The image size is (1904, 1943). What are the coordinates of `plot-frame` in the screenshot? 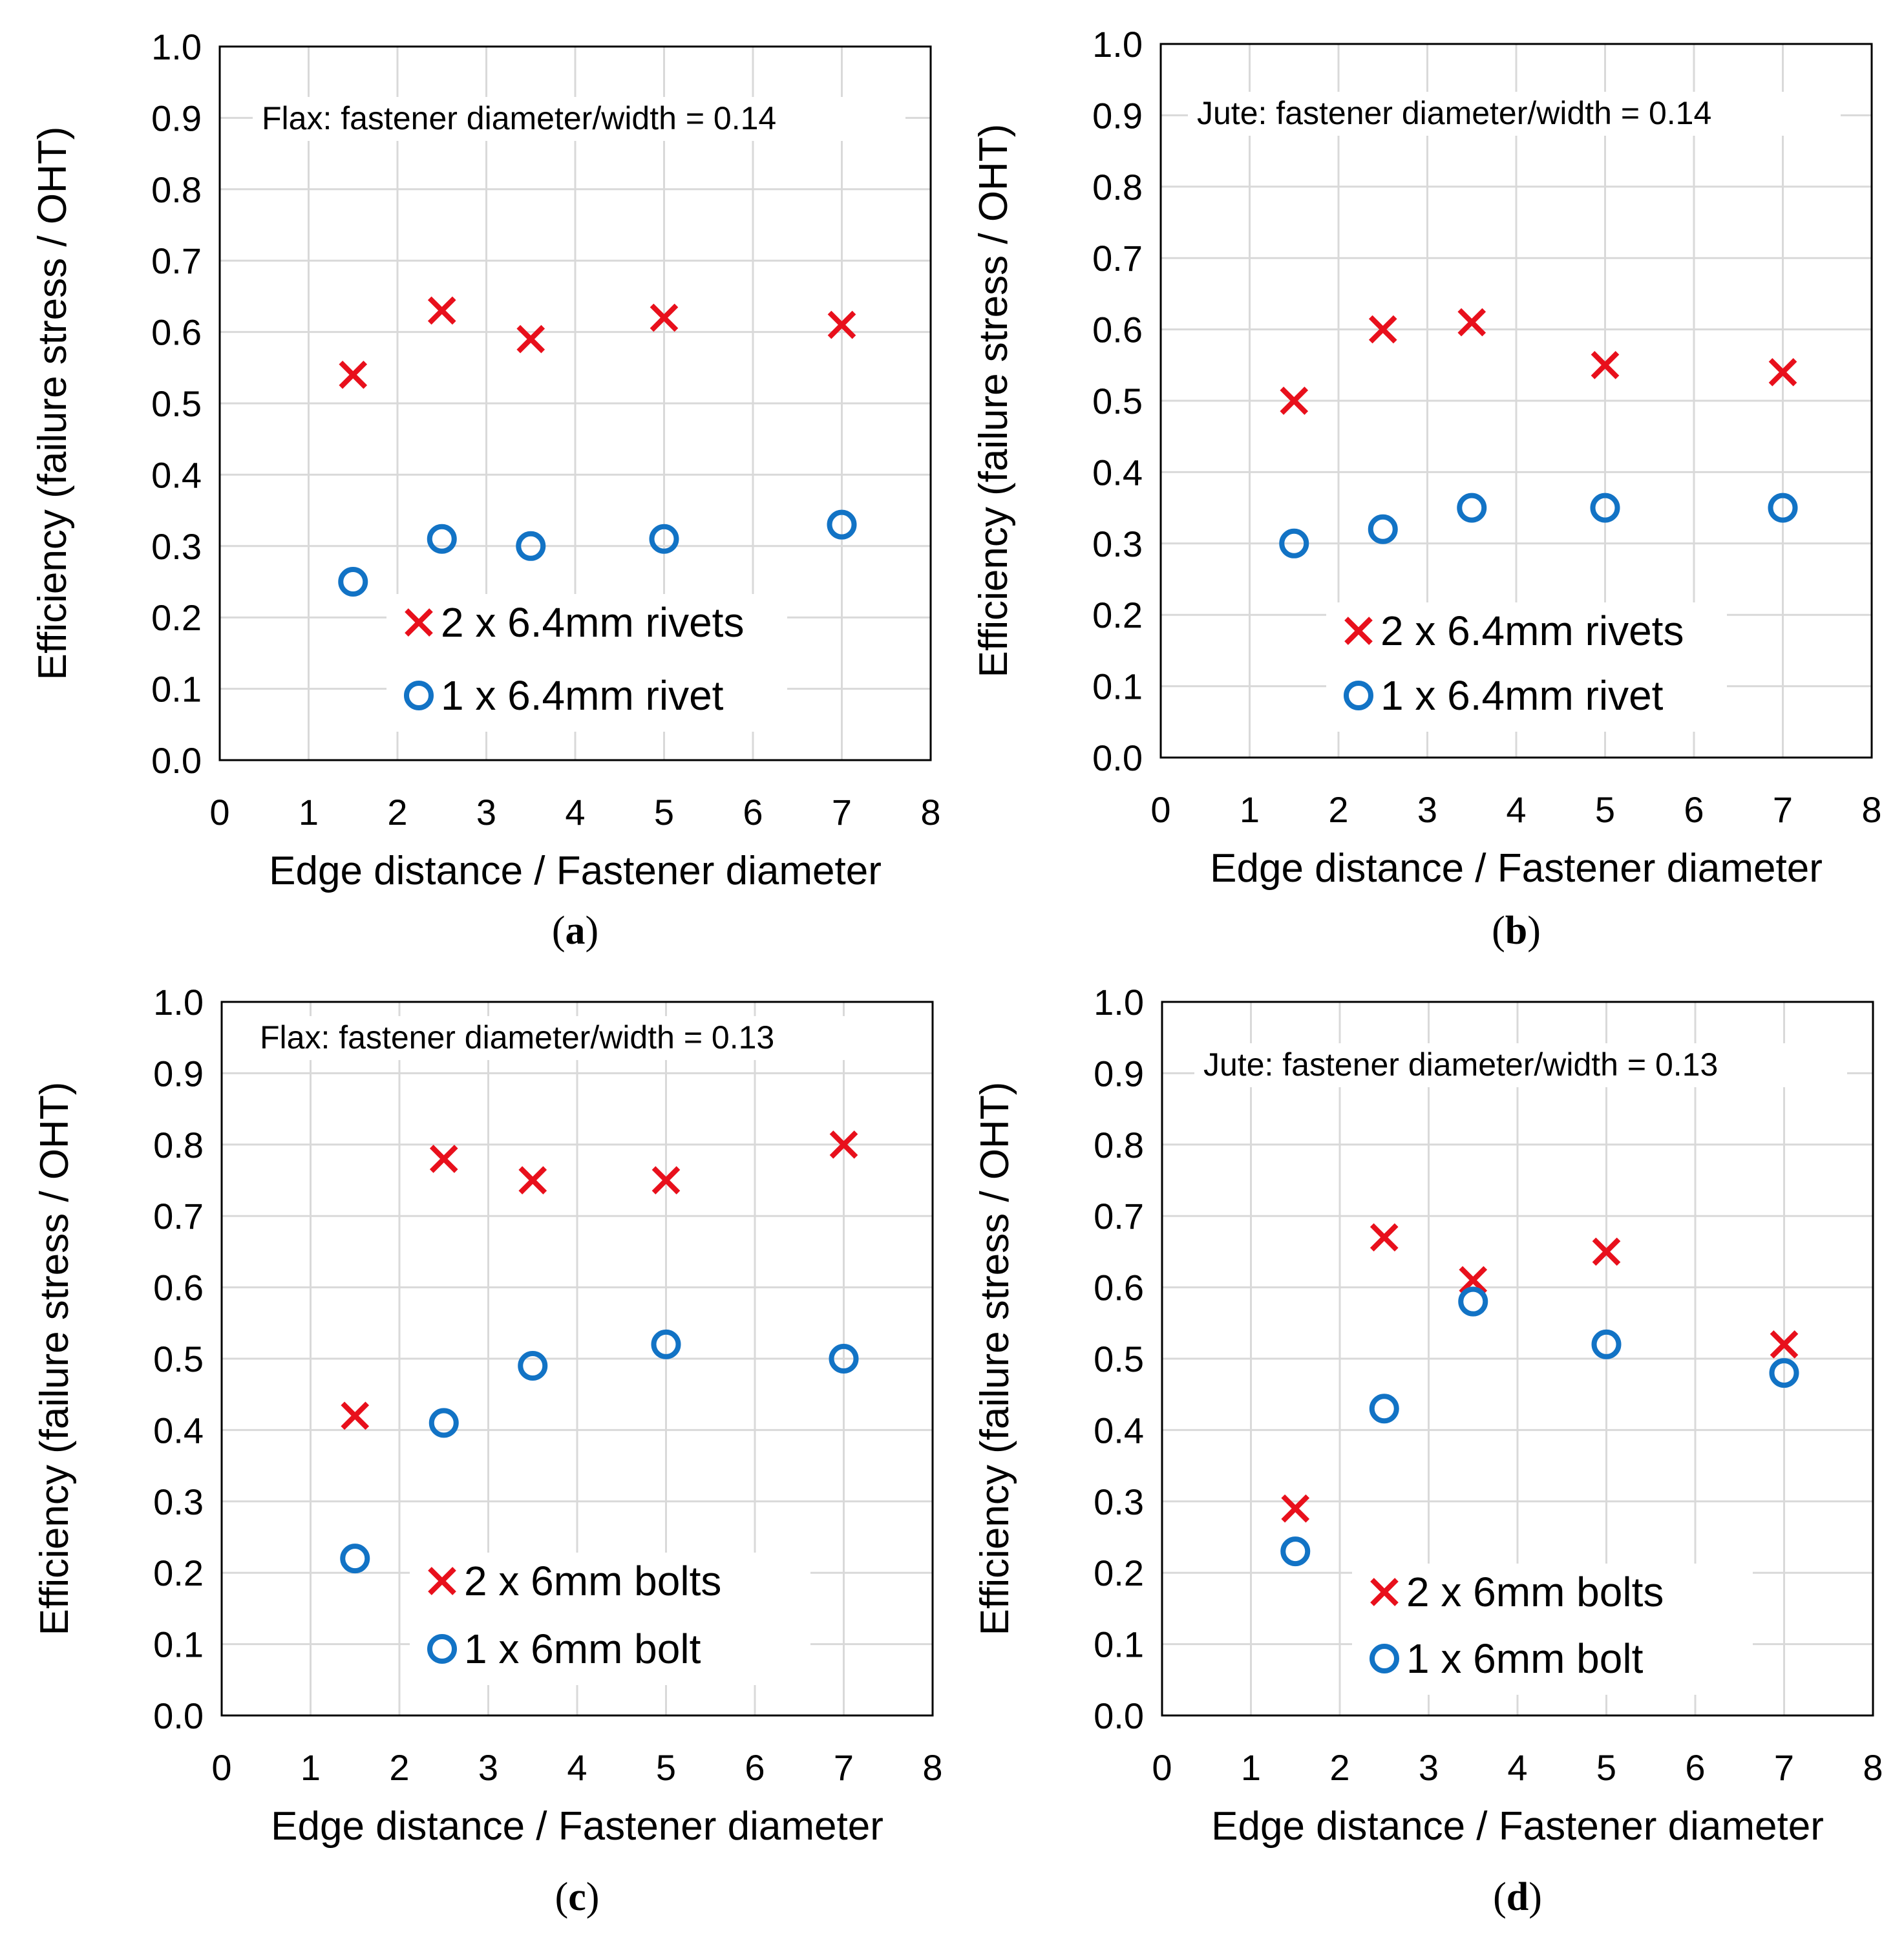 It's located at (1517, 1359).